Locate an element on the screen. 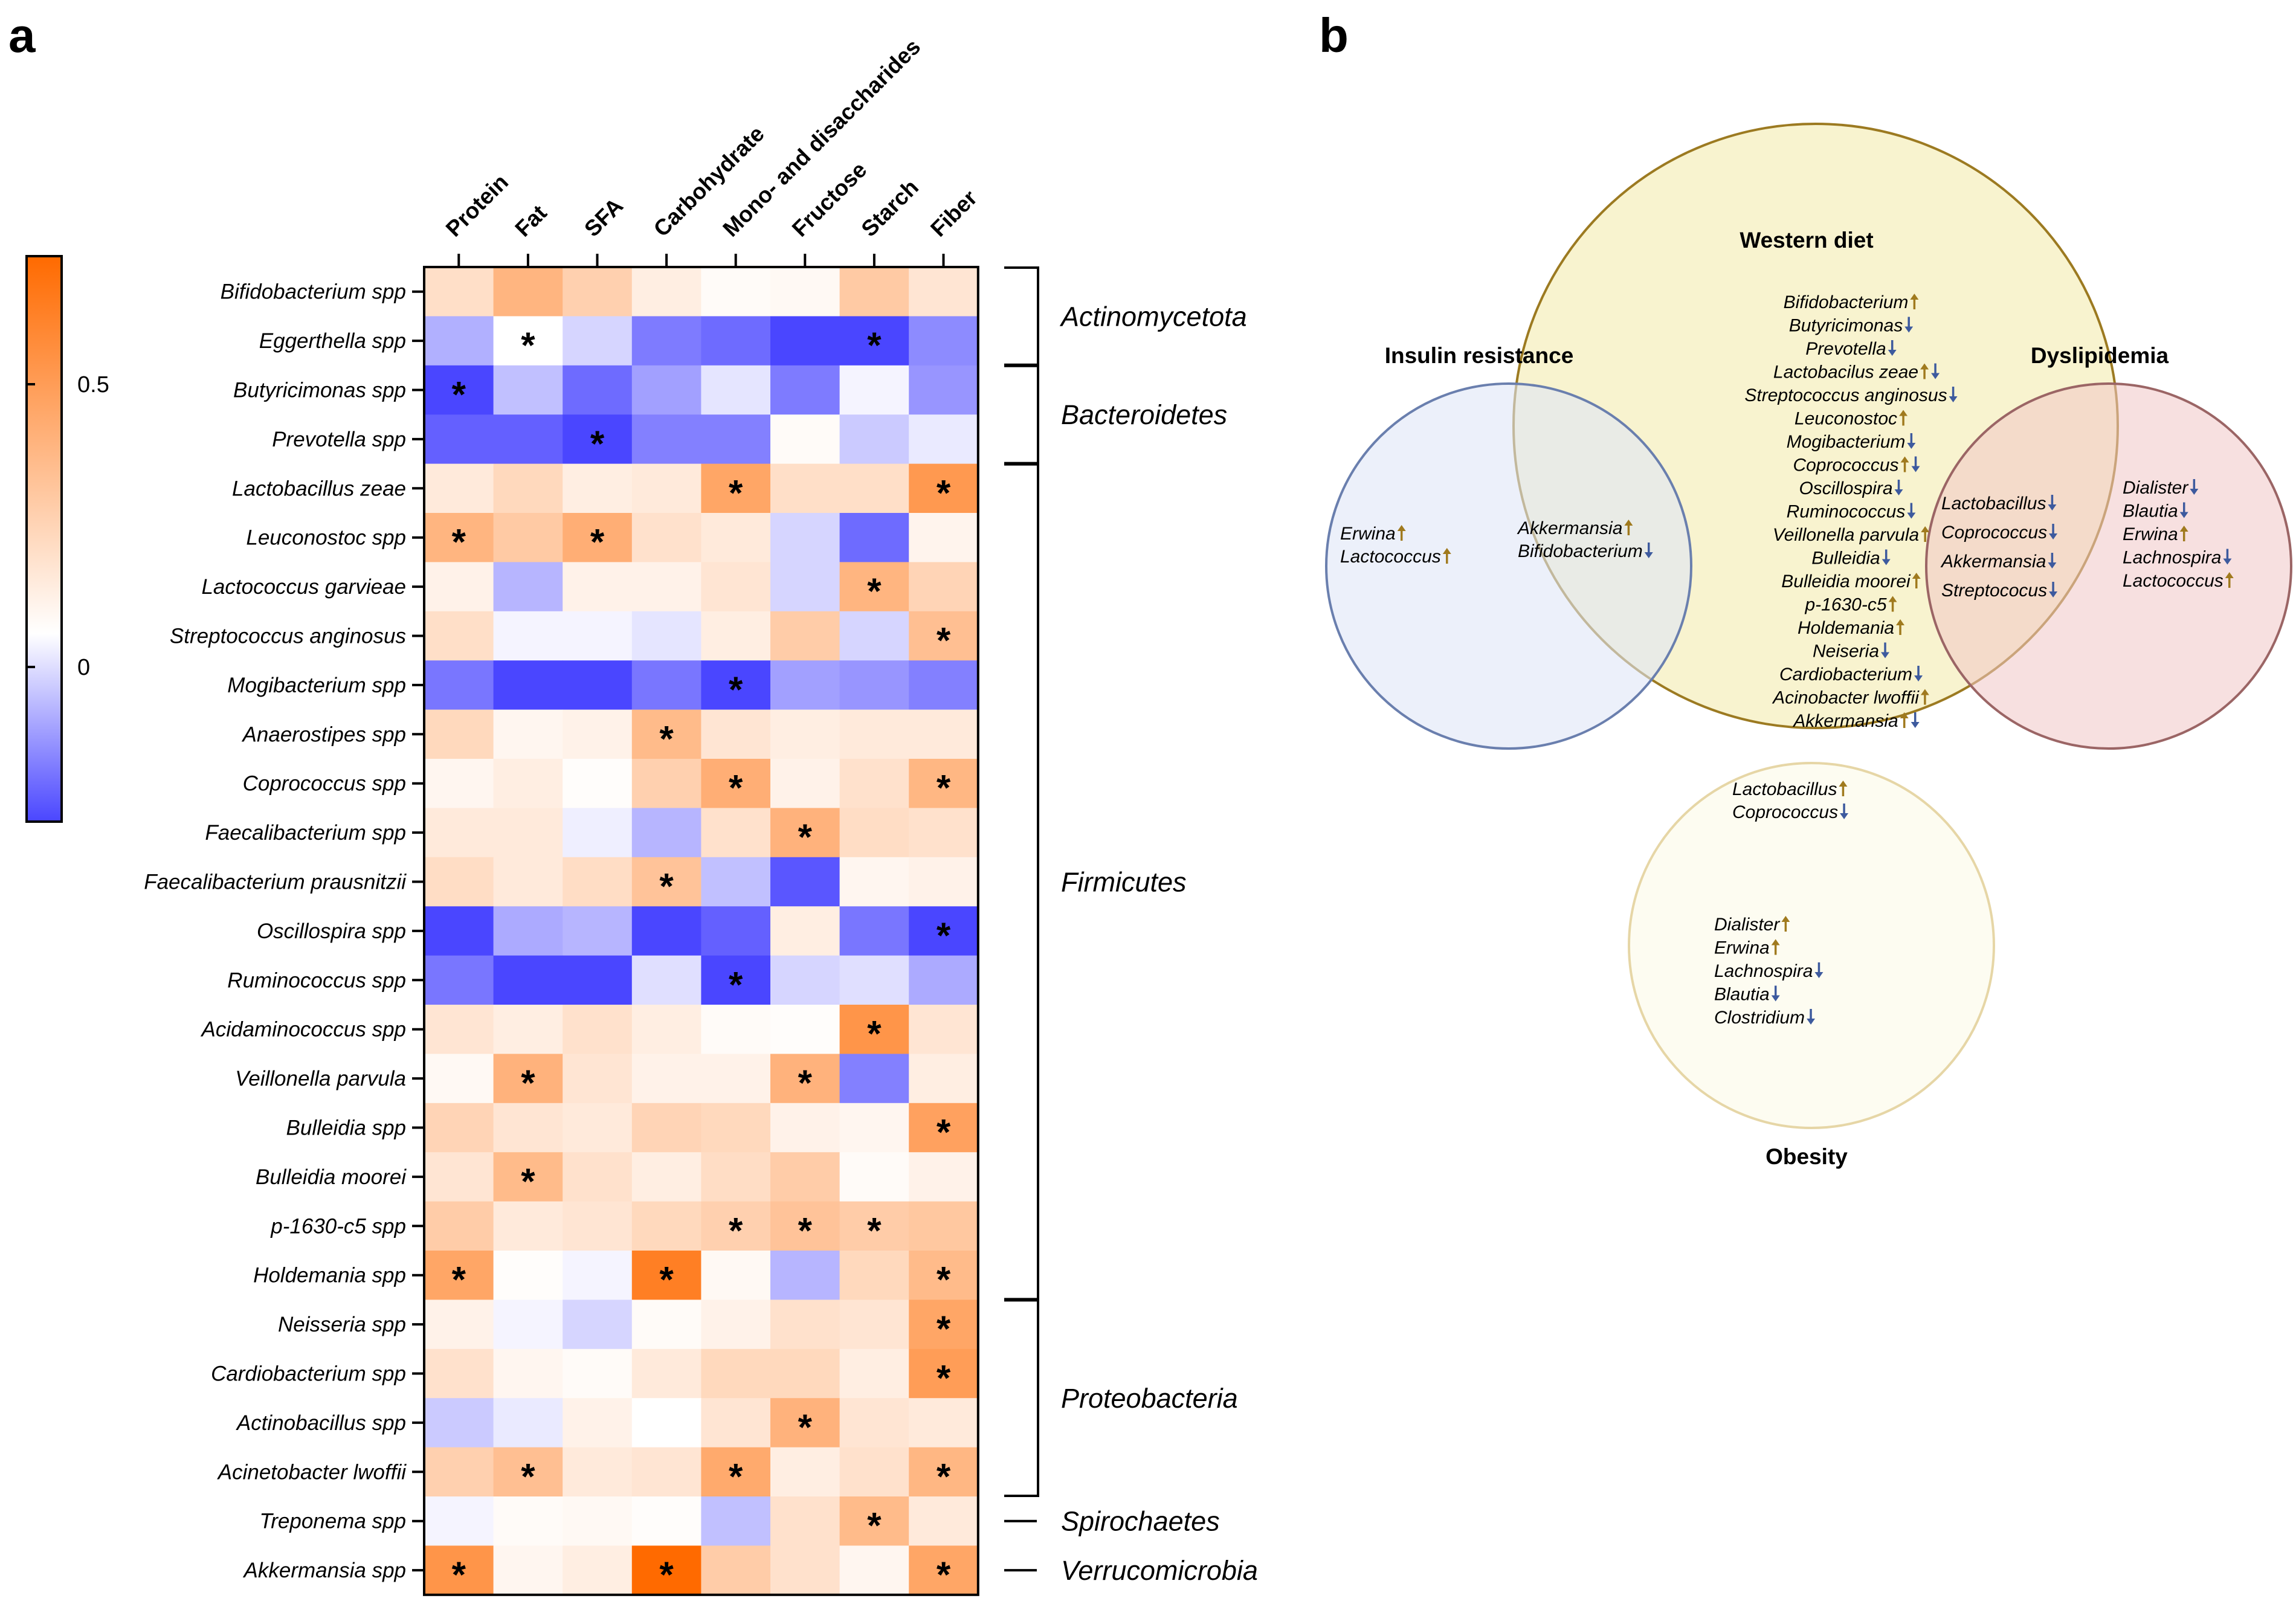 The width and height of the screenshot is (2296, 1604). phylum-label: Proteobacteria is located at coordinates (1149, 1398).